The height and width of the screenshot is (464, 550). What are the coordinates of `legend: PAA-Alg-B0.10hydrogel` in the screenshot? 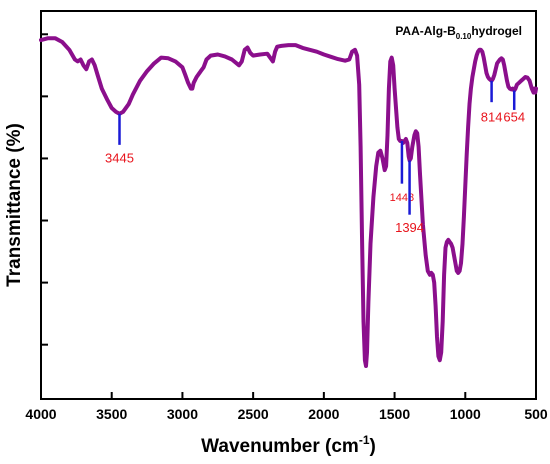 It's located at (458, 32).